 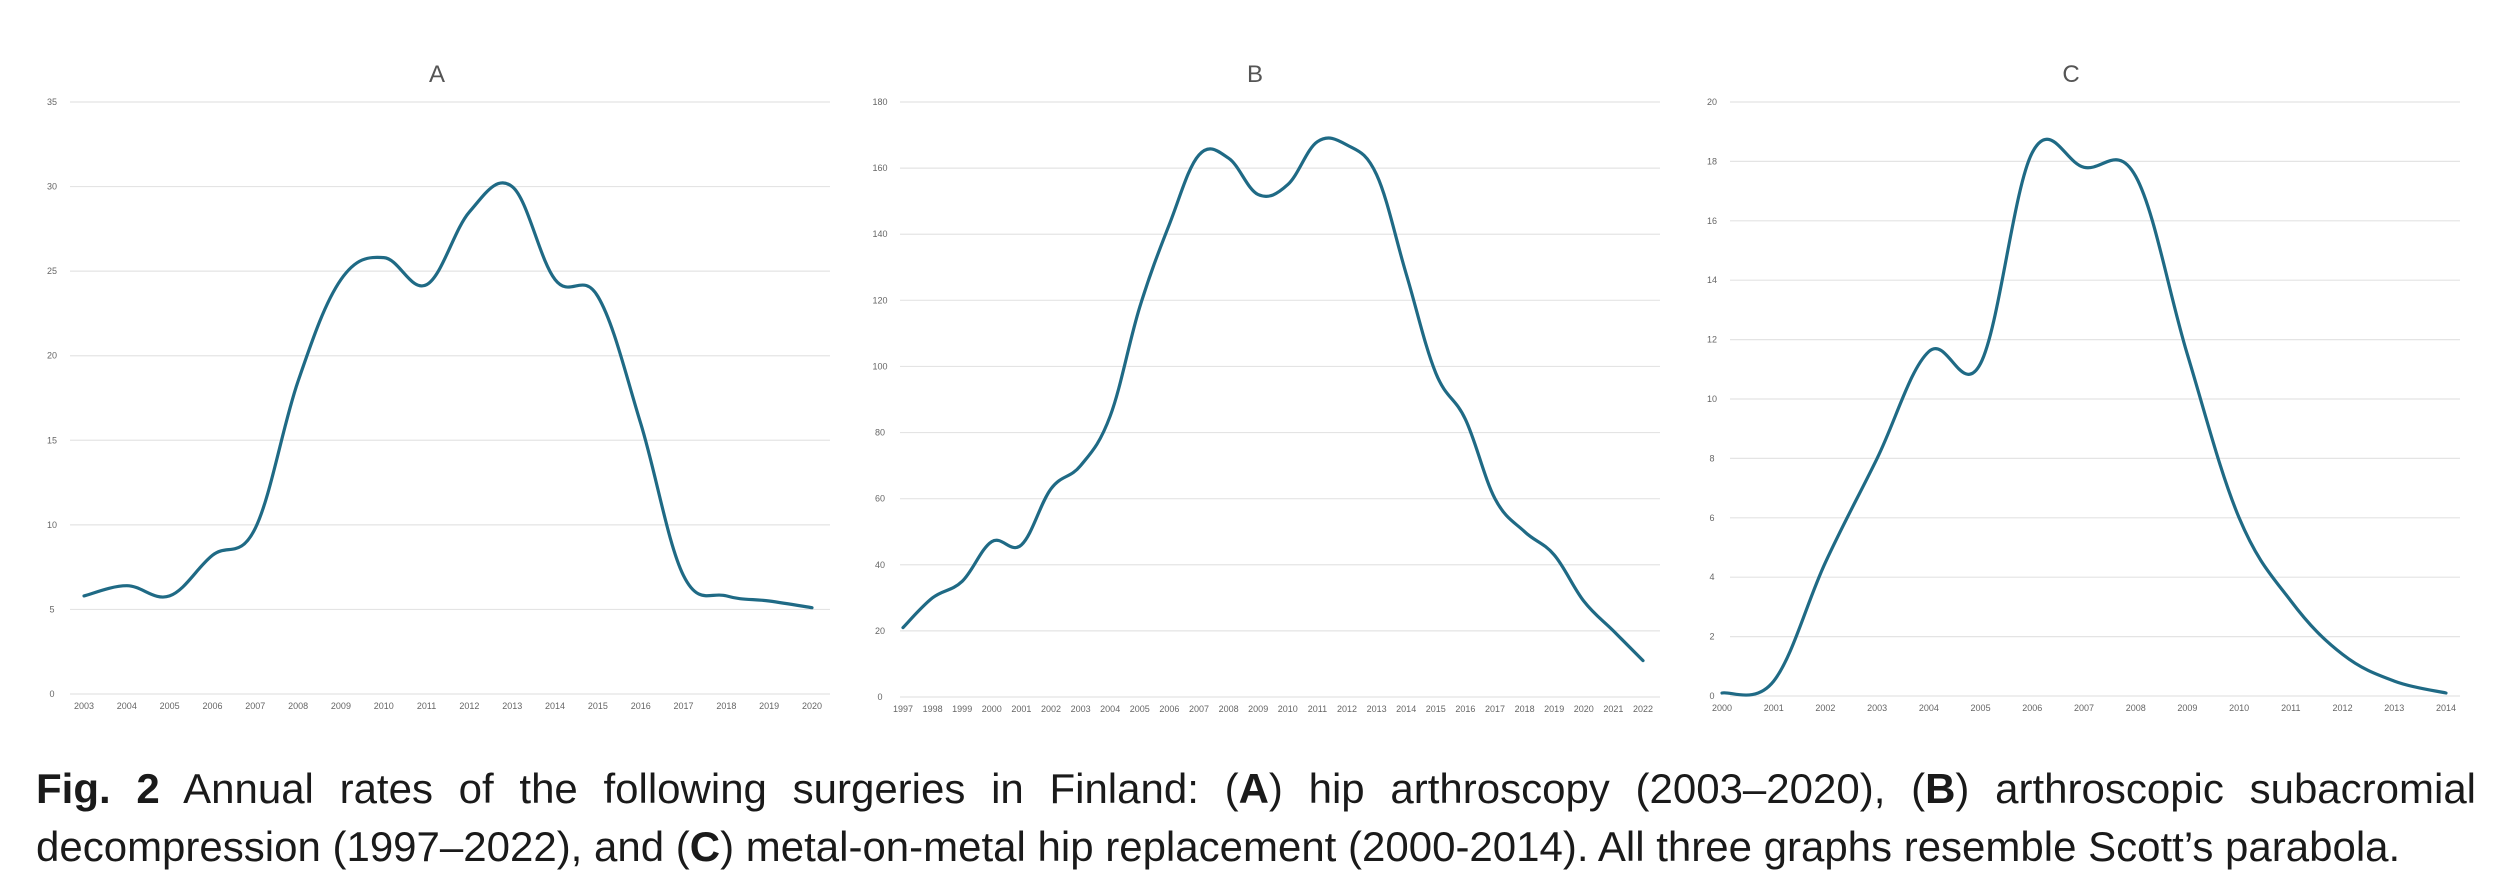 I want to click on y-tick-label: 80, so click(x=880, y=433).